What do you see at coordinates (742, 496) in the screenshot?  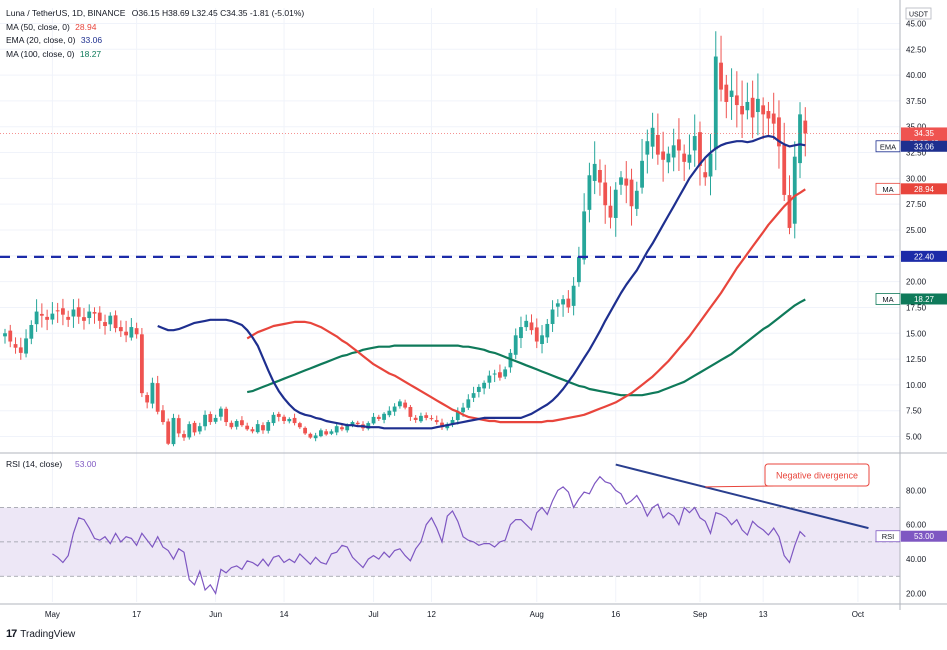 I see `divergence-trendline` at bounding box center [742, 496].